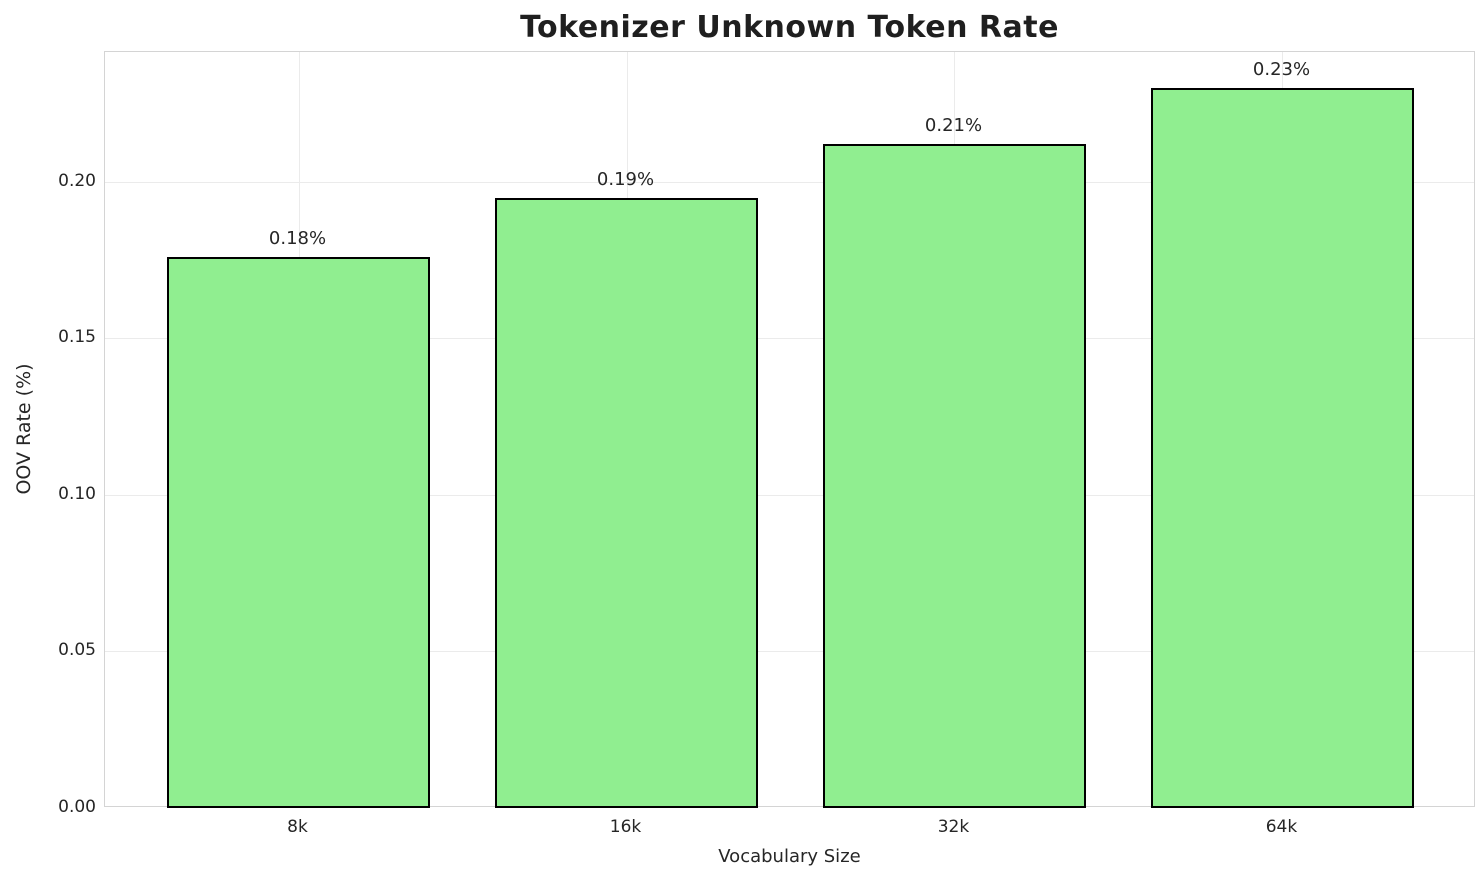 The height and width of the screenshot is (885, 1484). Describe the element at coordinates (1281, 827) in the screenshot. I see `x-tick-label: 64k` at that location.